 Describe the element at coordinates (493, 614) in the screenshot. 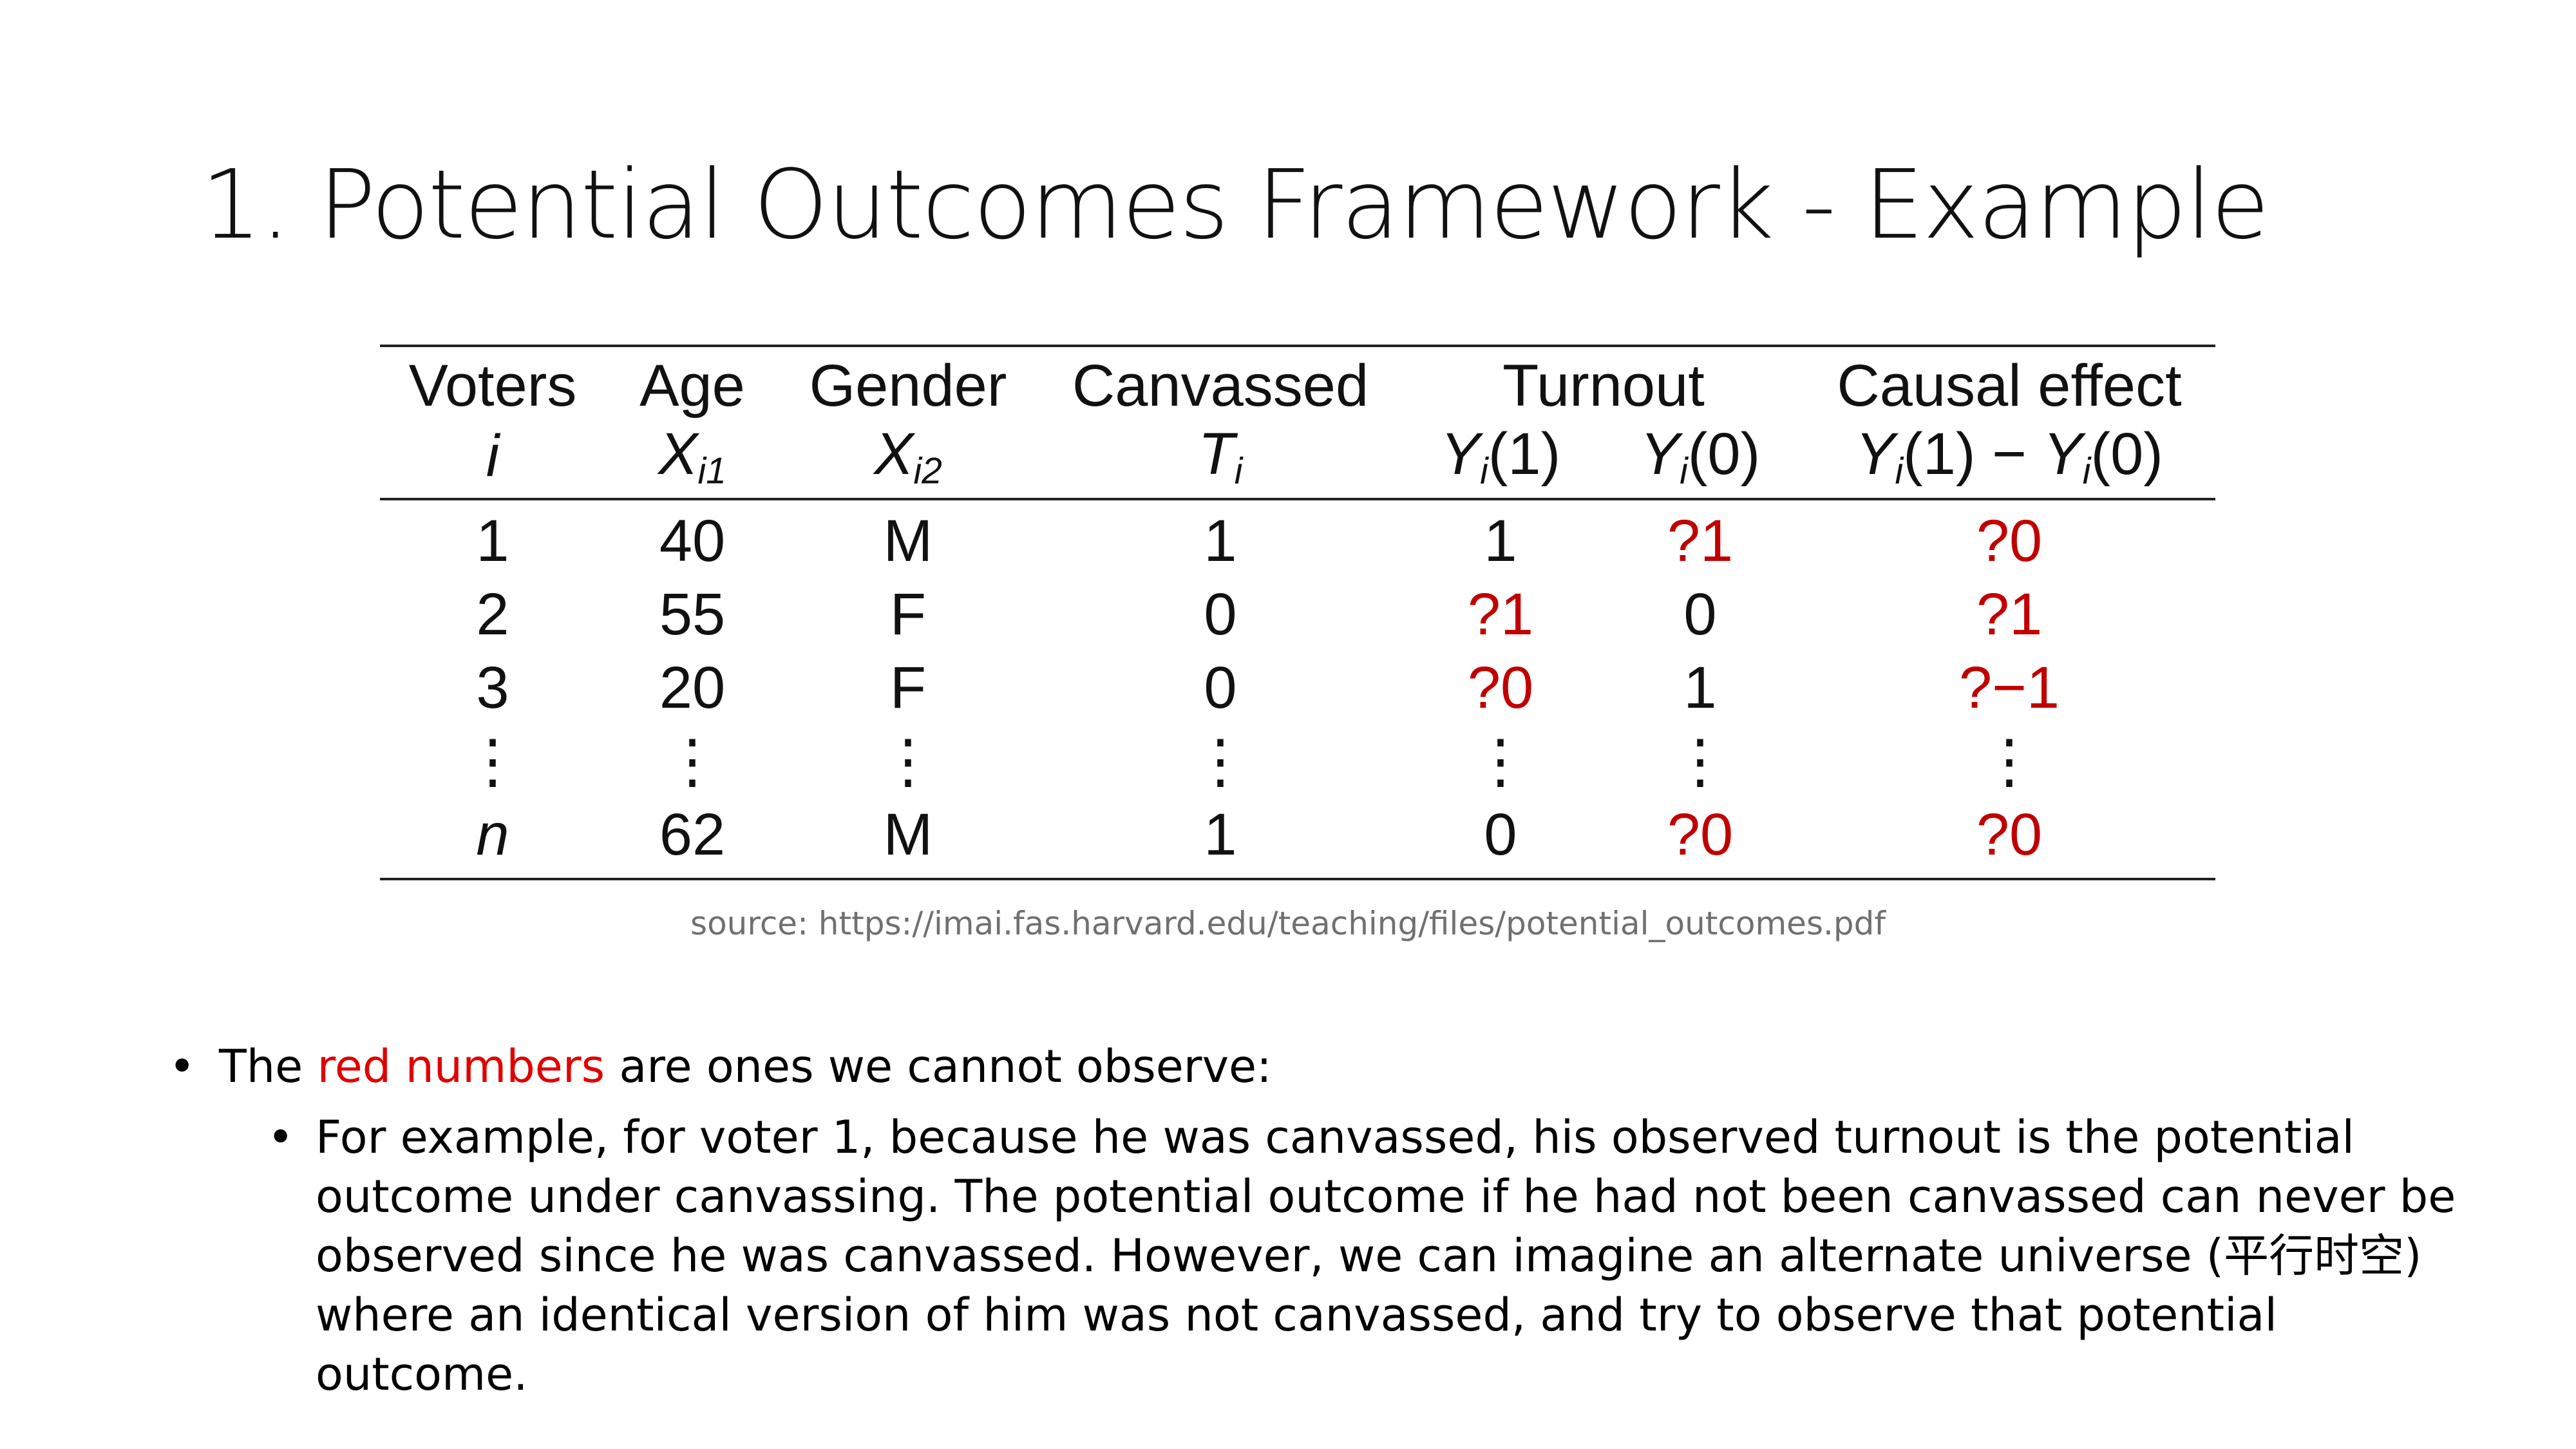

I see `cell-voter: 2` at that location.